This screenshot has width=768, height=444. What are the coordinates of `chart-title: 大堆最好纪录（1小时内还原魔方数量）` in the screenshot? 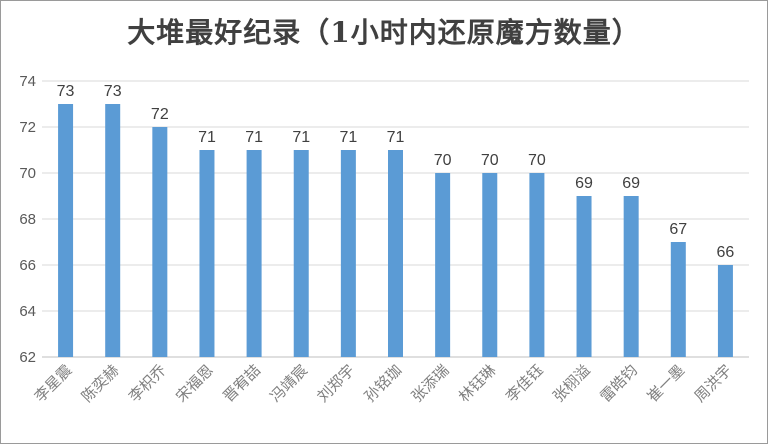 It's located at (384, 32).